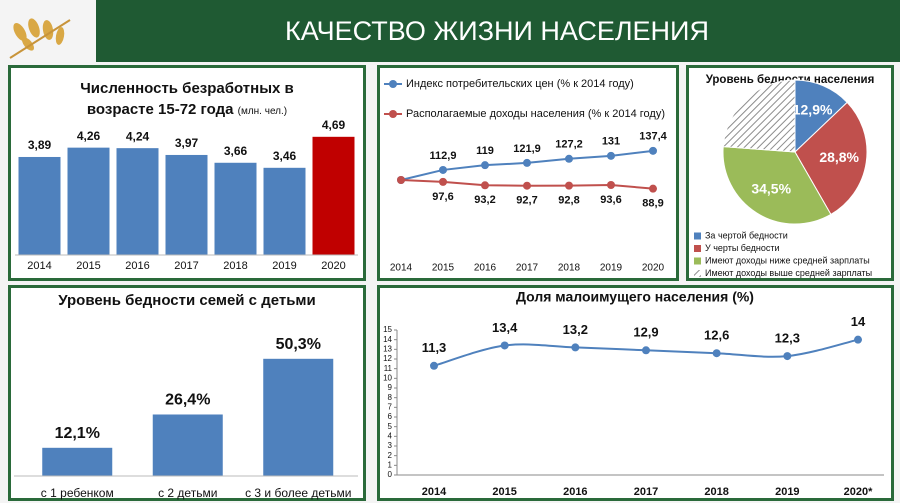  Describe the element at coordinates (575, 329) in the screenshot. I see `data-label: 13,2` at that location.